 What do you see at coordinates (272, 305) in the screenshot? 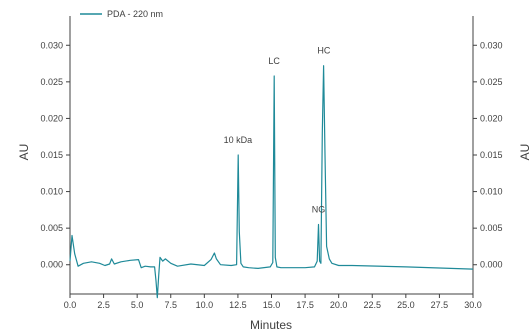
I see `x-tick-label: 15.0` at bounding box center [272, 305].